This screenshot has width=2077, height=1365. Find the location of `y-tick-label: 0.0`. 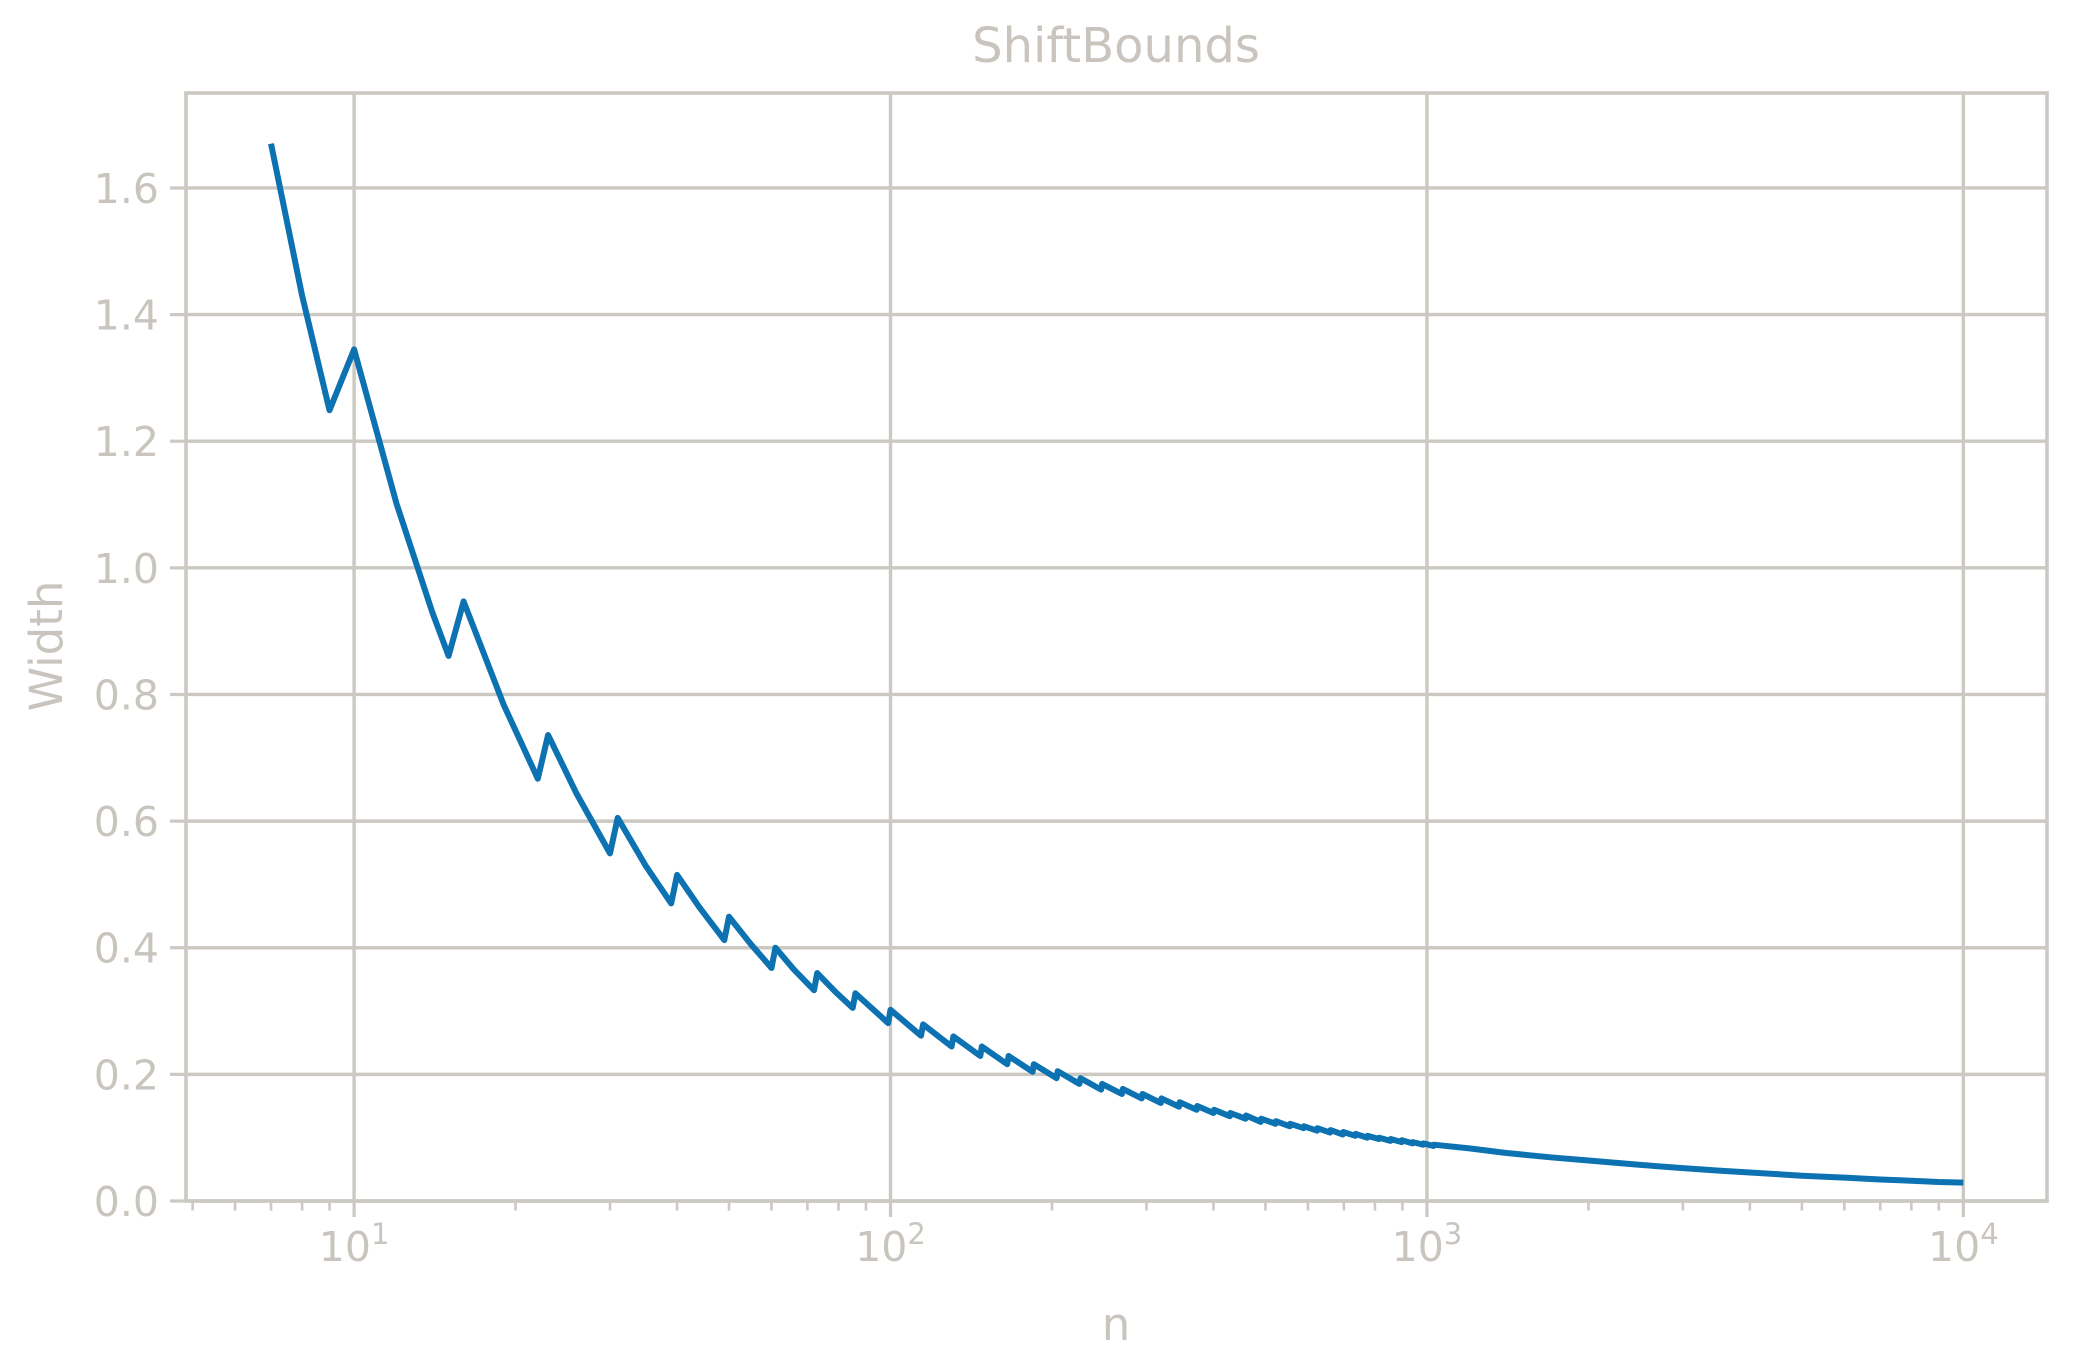

y-tick-label: 0.0 is located at coordinates (126, 1202).